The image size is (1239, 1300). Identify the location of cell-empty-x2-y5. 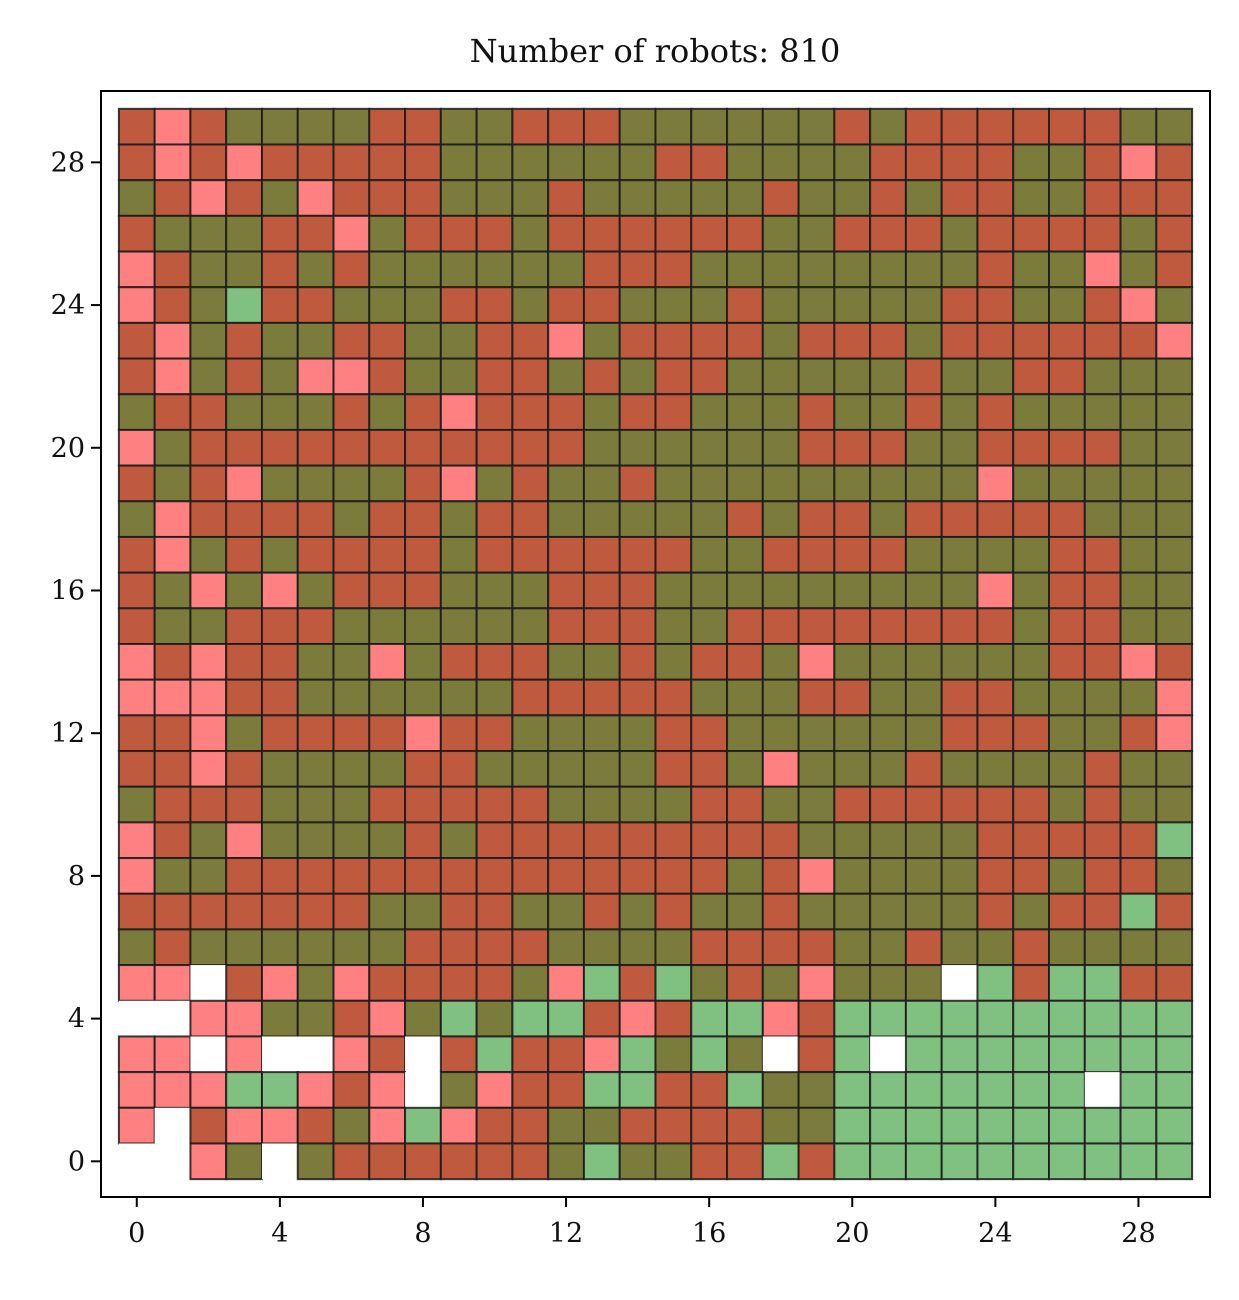
(208, 983).